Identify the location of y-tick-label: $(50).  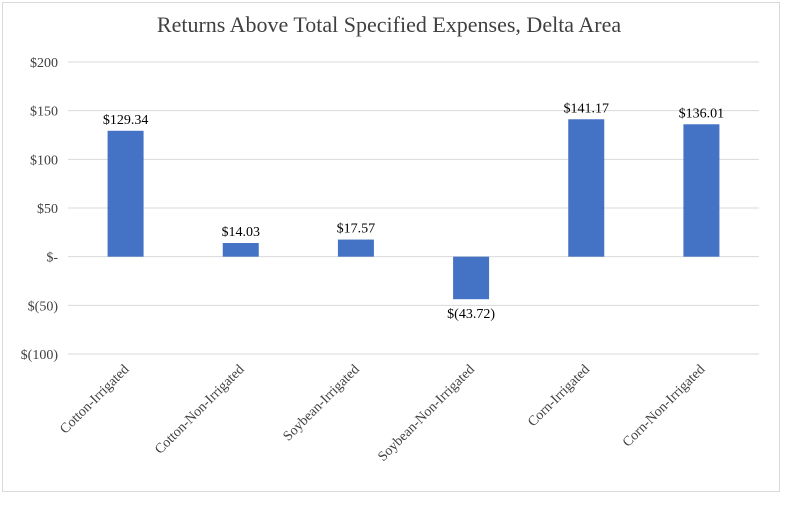
(43, 306).